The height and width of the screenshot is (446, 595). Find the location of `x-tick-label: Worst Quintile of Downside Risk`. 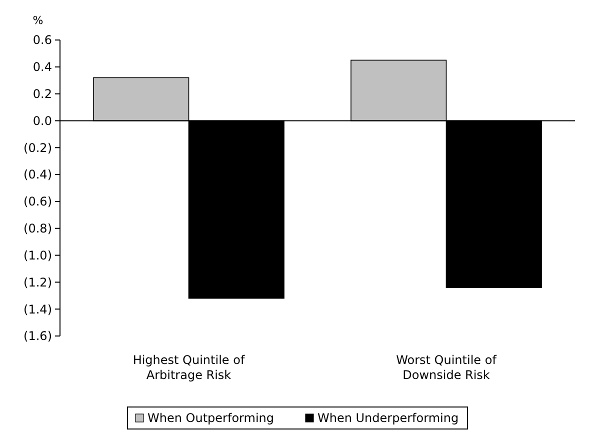

x-tick-label: Worst Quintile of Downside Risk is located at coordinates (447, 367).